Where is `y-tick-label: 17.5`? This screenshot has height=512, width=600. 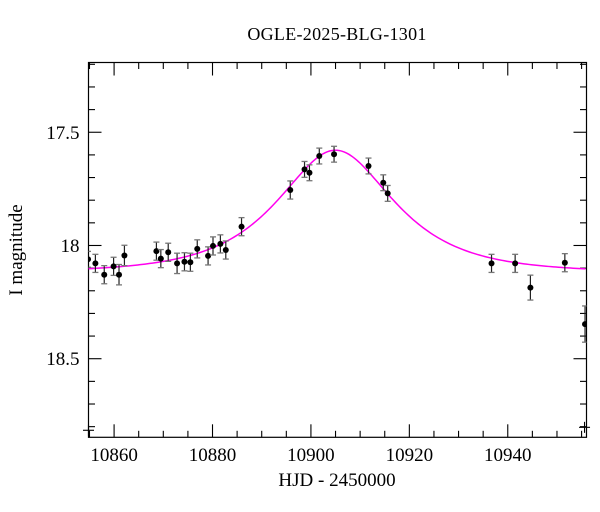
y-tick-label: 17.5 is located at coordinates (62, 133).